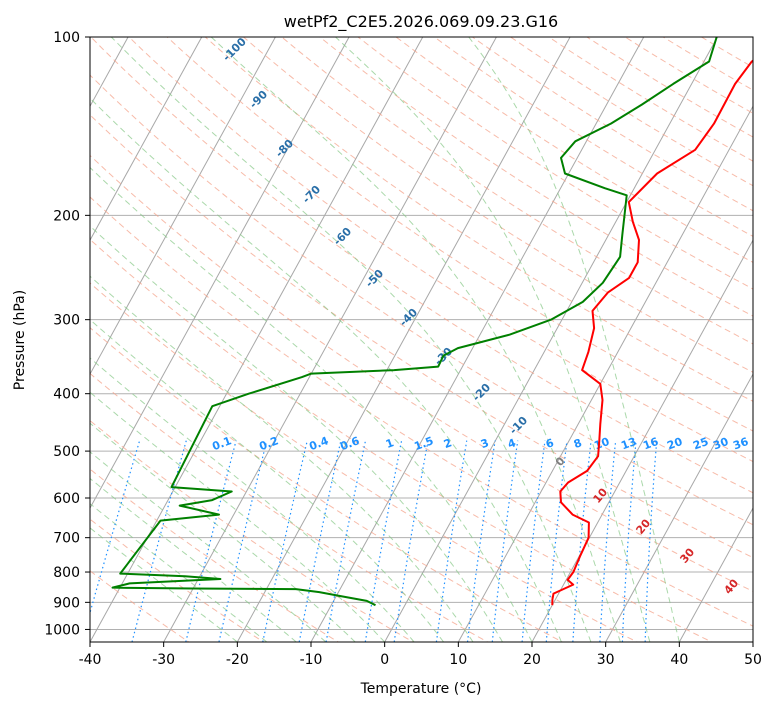 This screenshot has height=708, width=775. I want to click on x-tick-label: 0, so click(384, 660).